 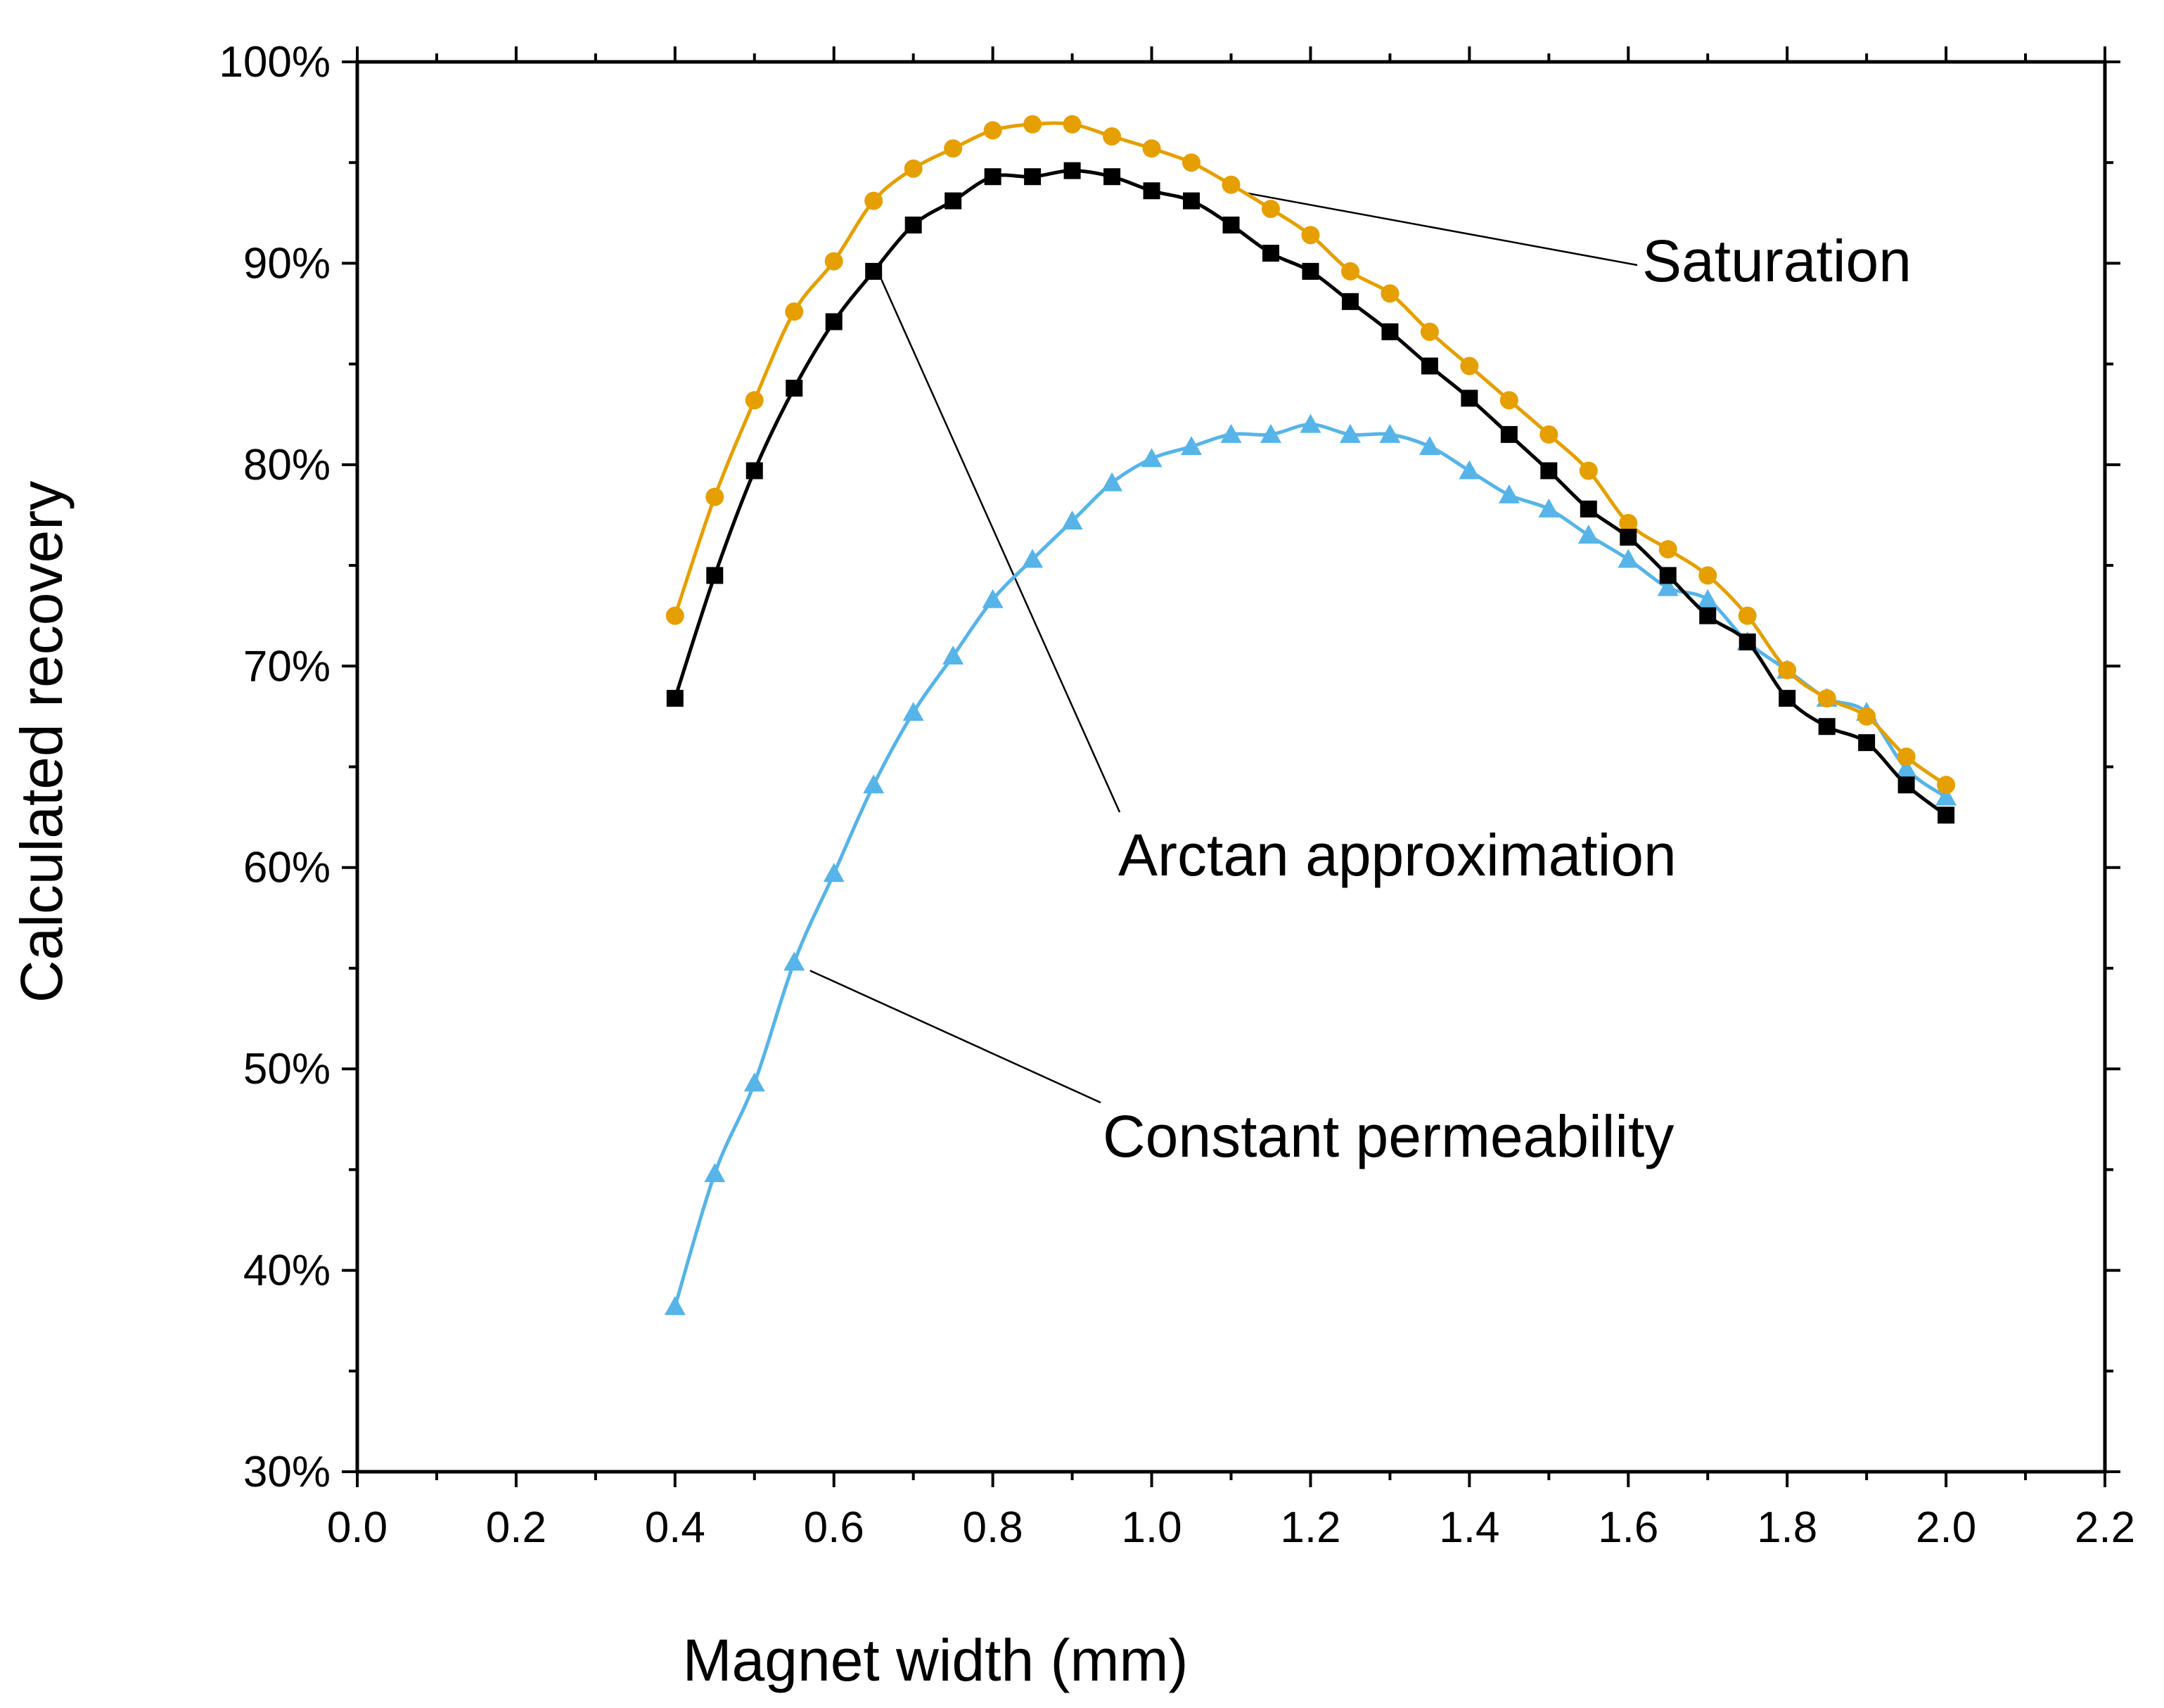 What do you see at coordinates (287, 1271) in the screenshot?
I see `y-tick-label: 40%` at bounding box center [287, 1271].